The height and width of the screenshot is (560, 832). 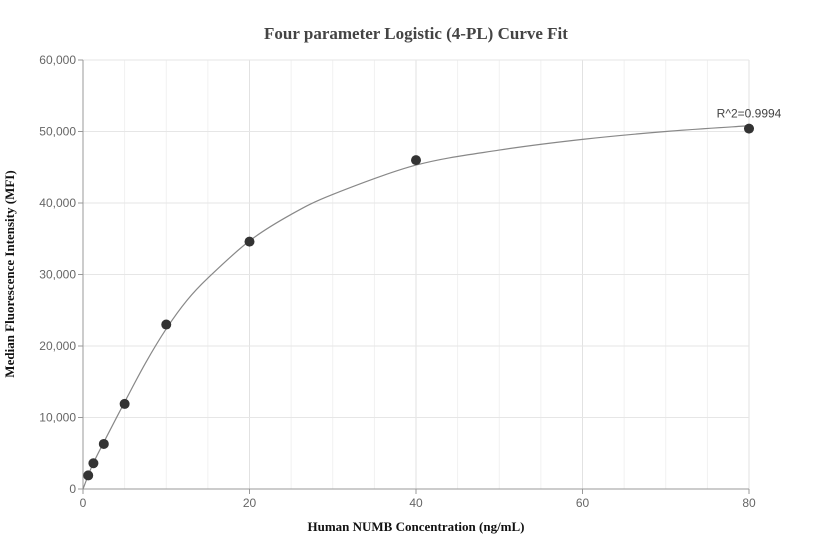 What do you see at coordinates (83, 503) in the screenshot?
I see `x-tick-label: 0` at bounding box center [83, 503].